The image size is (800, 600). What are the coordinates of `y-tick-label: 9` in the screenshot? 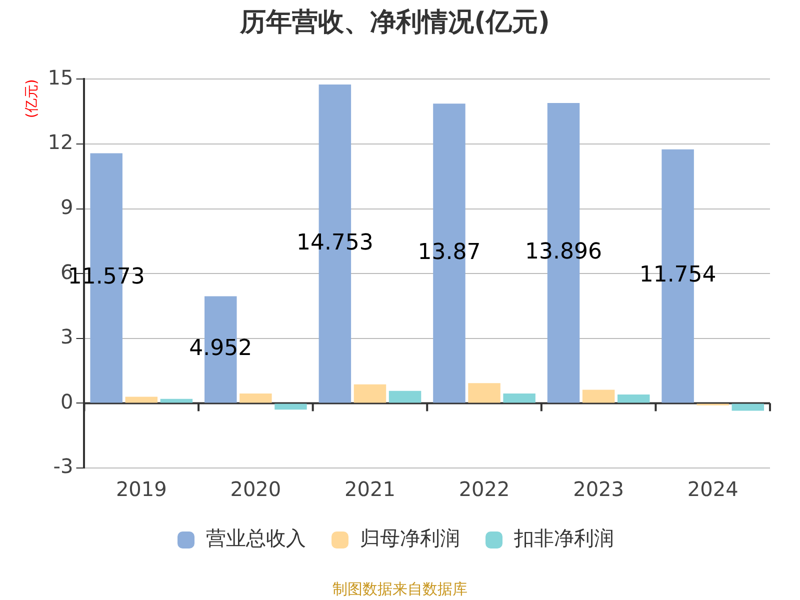 It's located at (67, 207).